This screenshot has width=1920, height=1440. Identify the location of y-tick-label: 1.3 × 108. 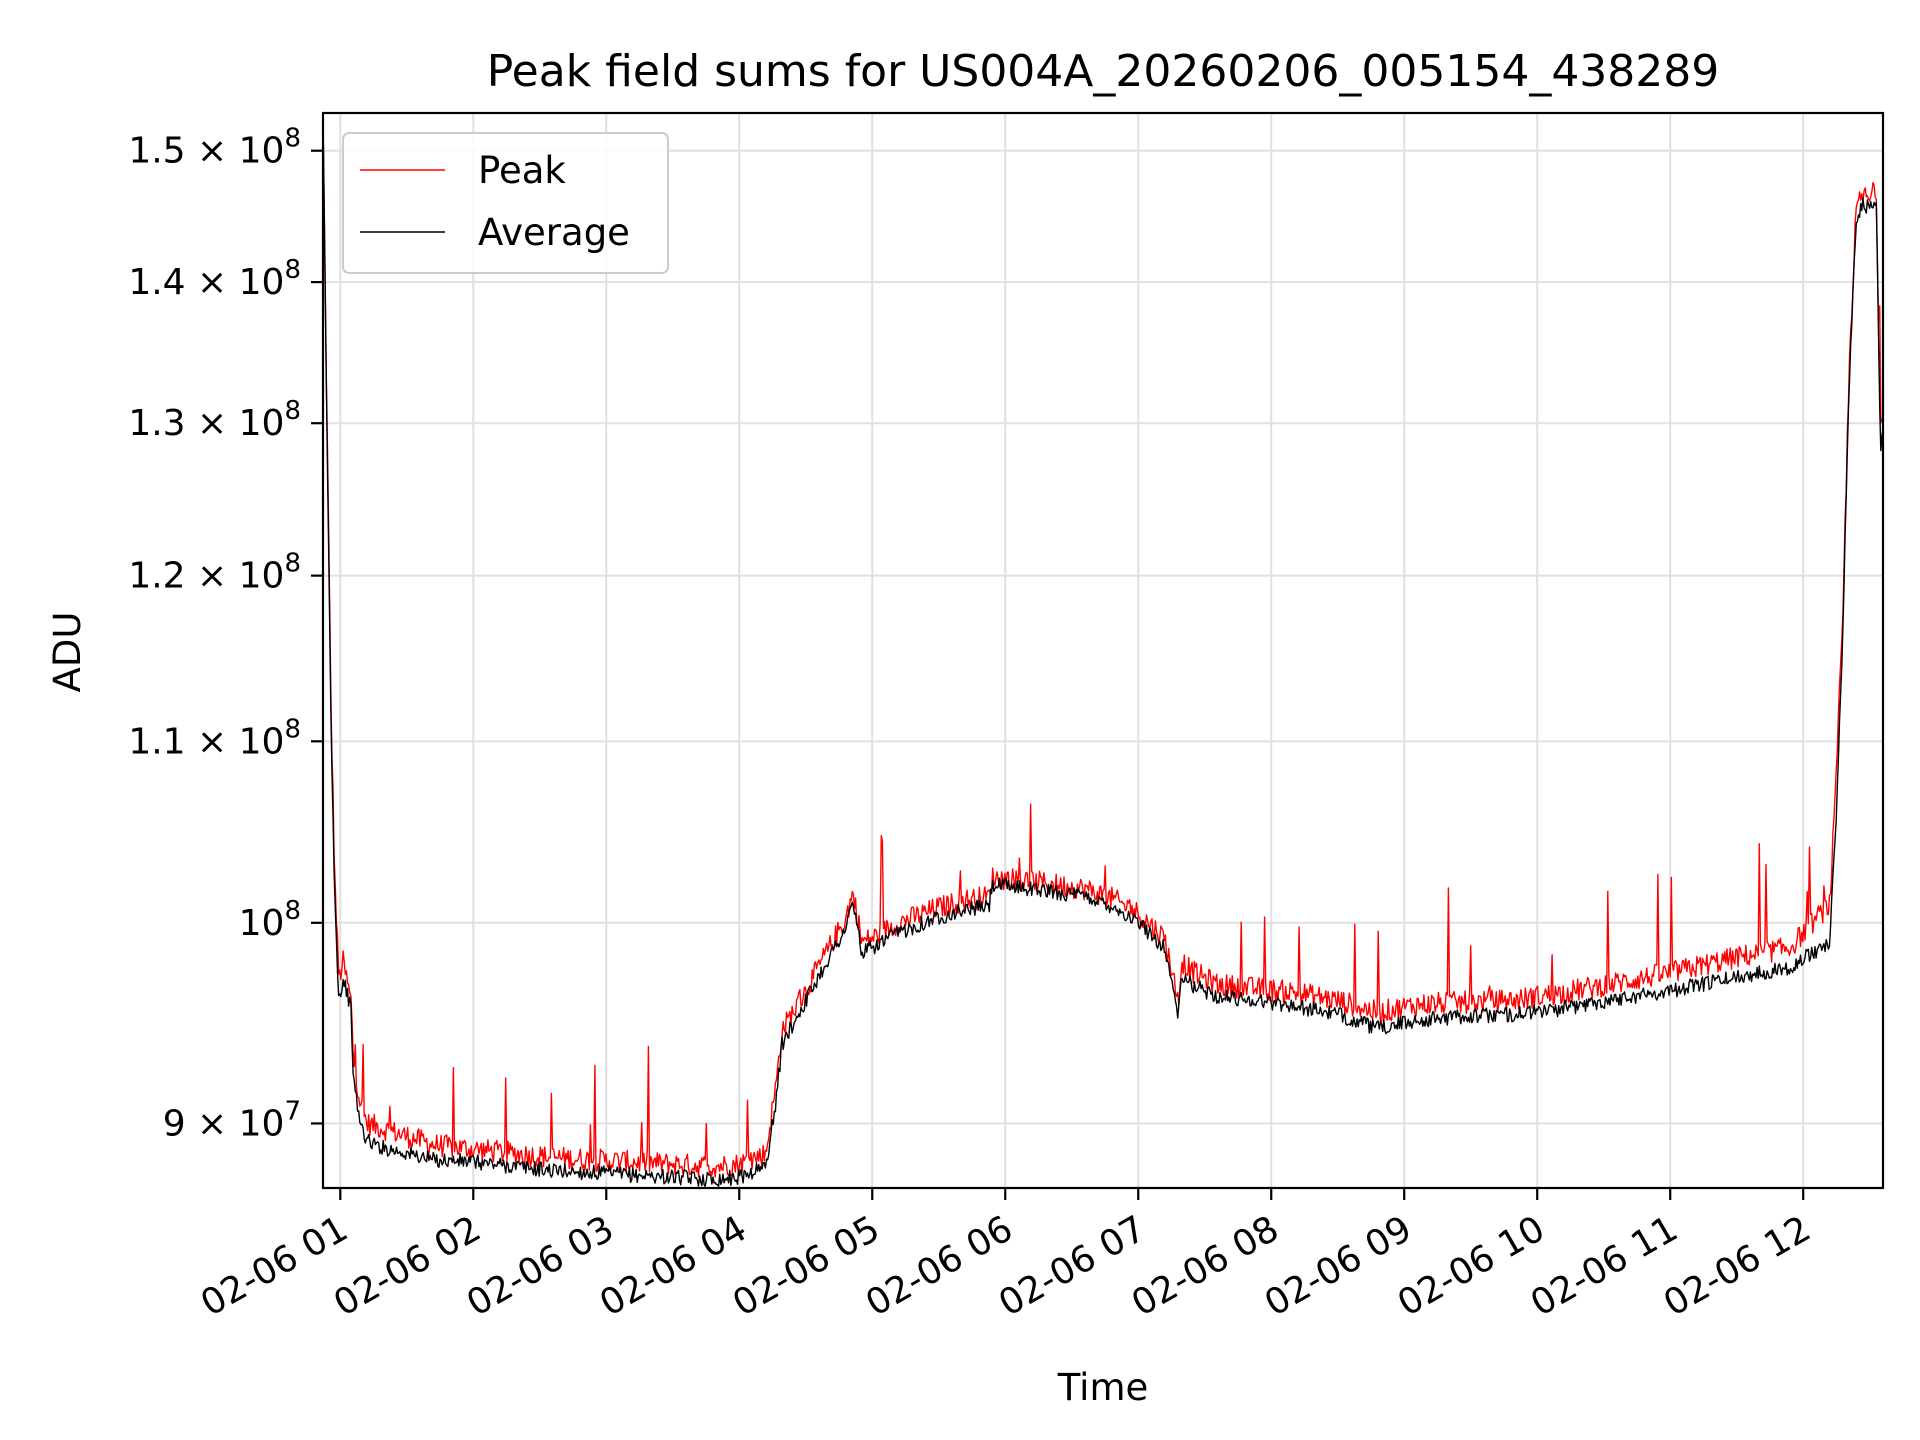
(214, 420).